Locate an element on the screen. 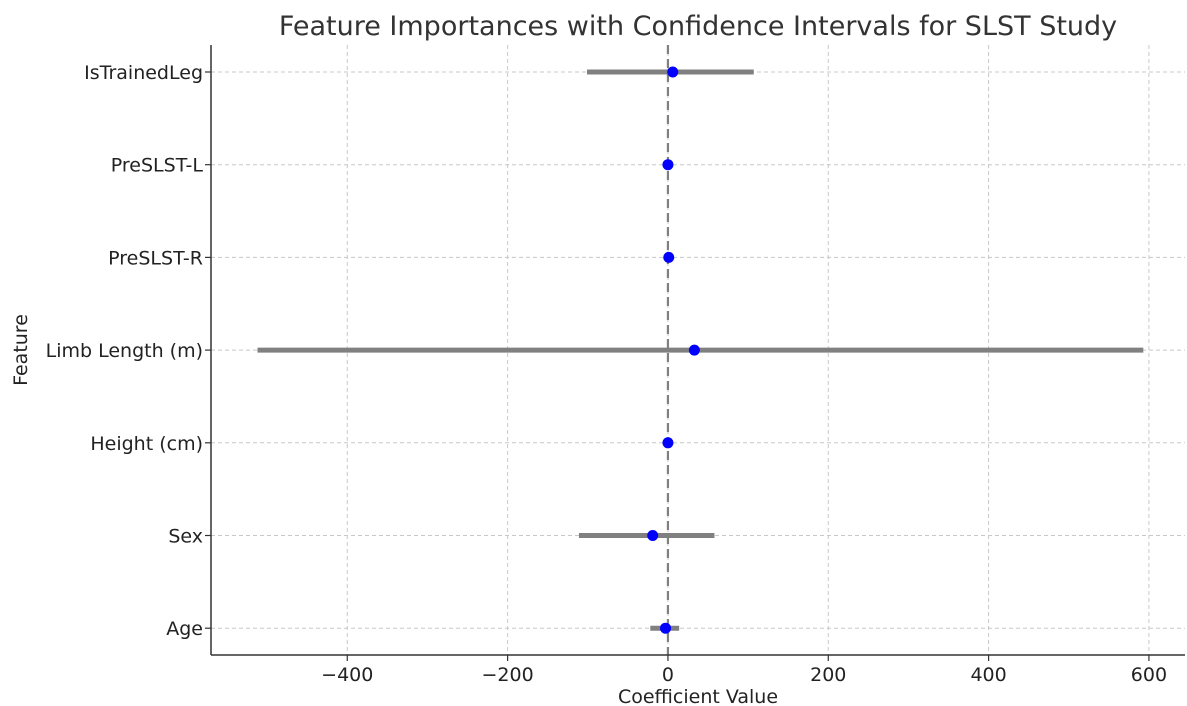  x-tick-label: 600 is located at coordinates (1149, 675).